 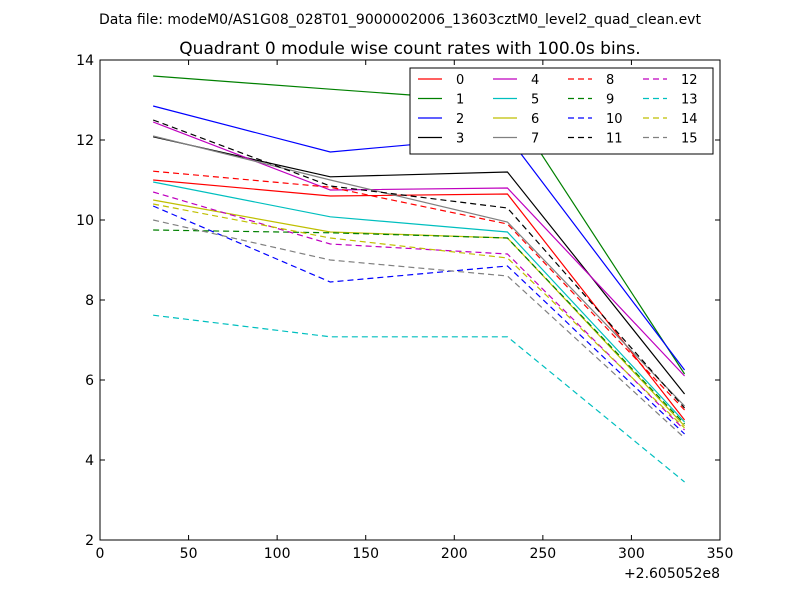 What do you see at coordinates (535, 100) in the screenshot?
I see `legend-label-5: 5` at bounding box center [535, 100].